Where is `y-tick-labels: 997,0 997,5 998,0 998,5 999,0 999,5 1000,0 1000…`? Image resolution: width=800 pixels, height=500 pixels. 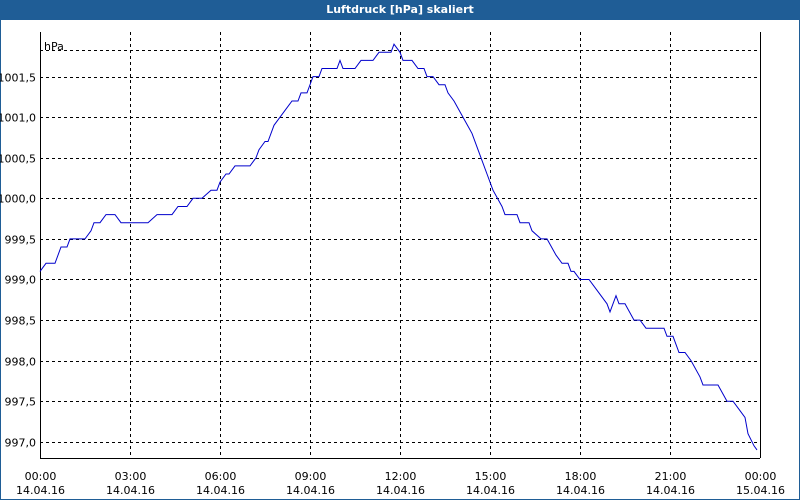
y-tick-labels: 997,0 997,5 998,0 998,5 999,0 999,5 1000,0 1000… is located at coordinates (18, 261).